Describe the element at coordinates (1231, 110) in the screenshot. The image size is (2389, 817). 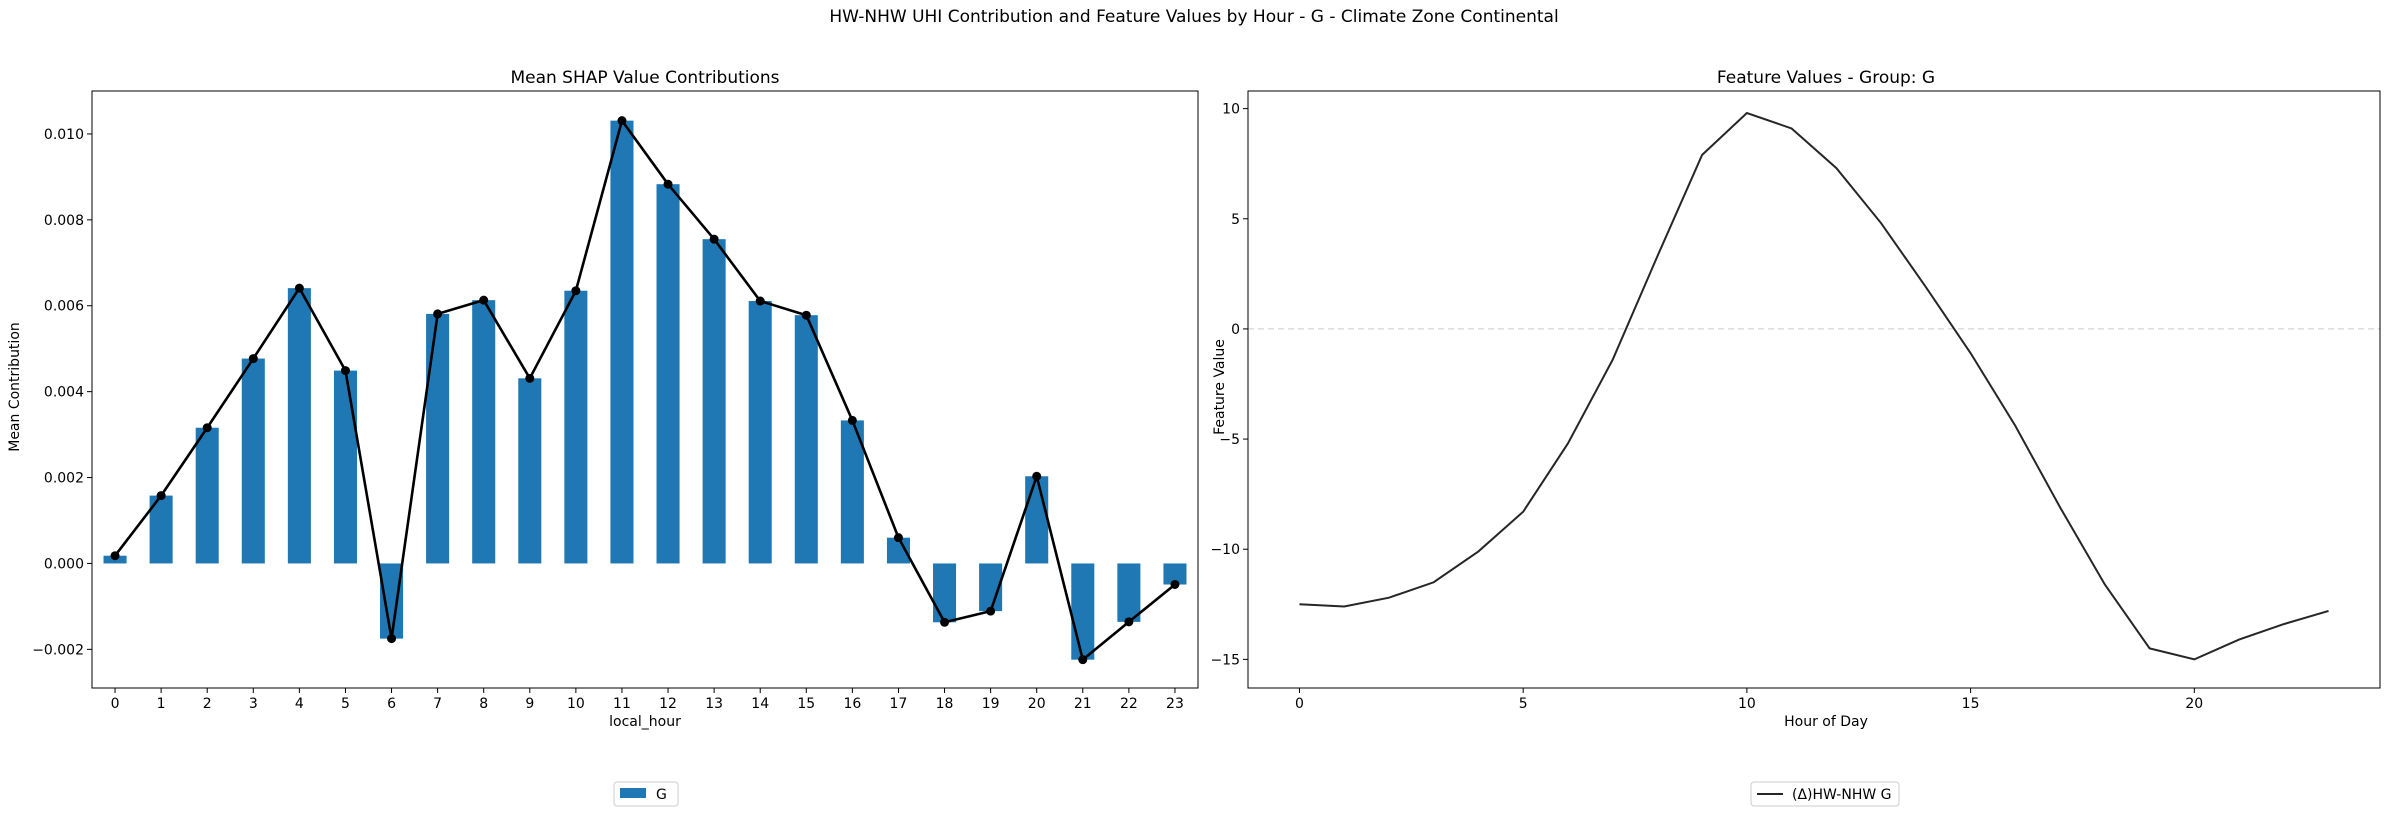
I see `feature-y-tick-label: 10` at that location.